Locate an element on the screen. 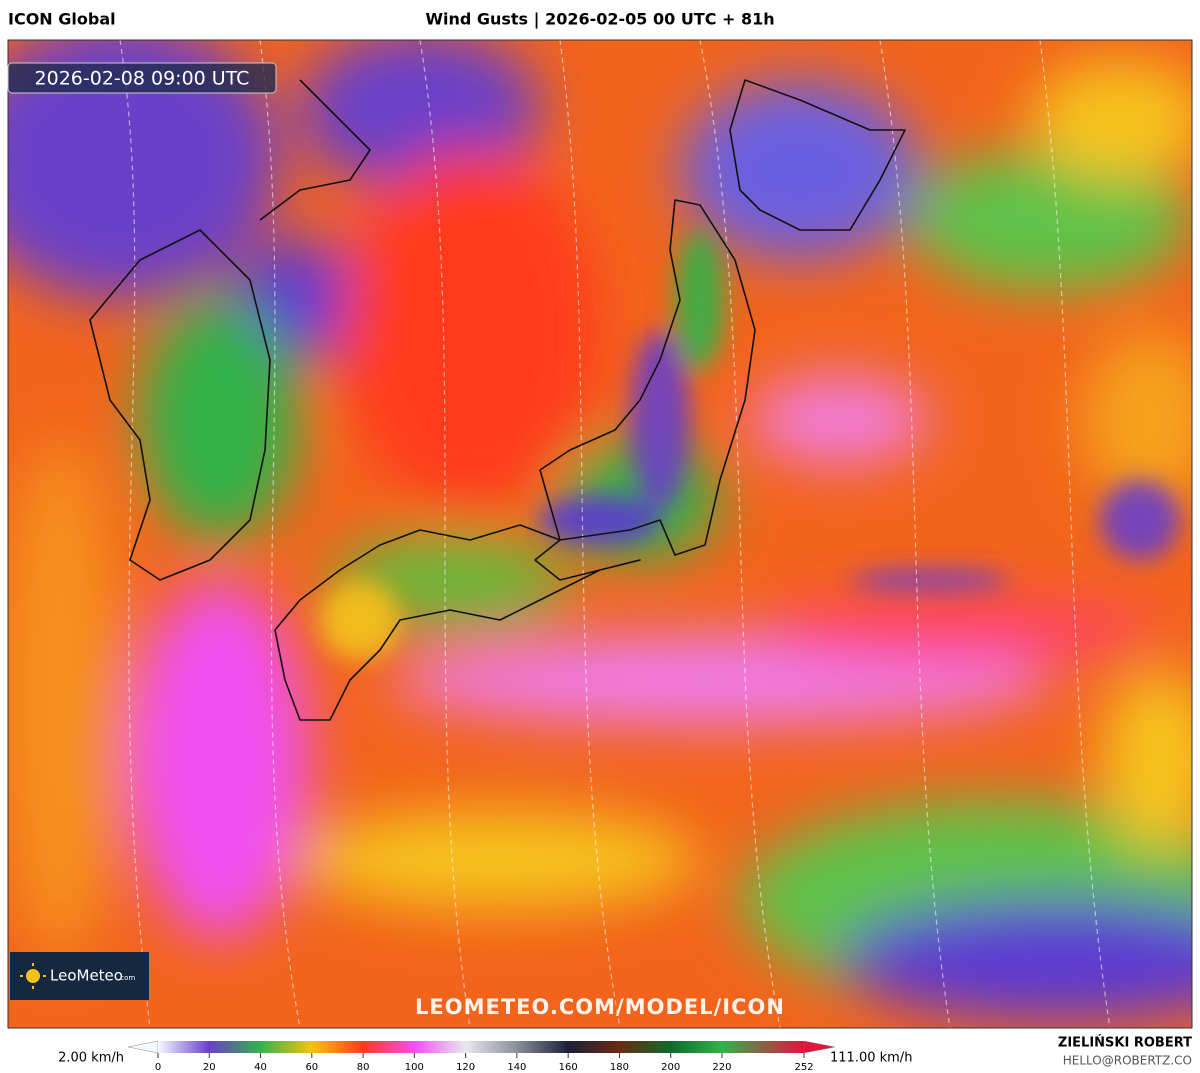  colorbar-tick-label: 120 is located at coordinates (465, 1067).